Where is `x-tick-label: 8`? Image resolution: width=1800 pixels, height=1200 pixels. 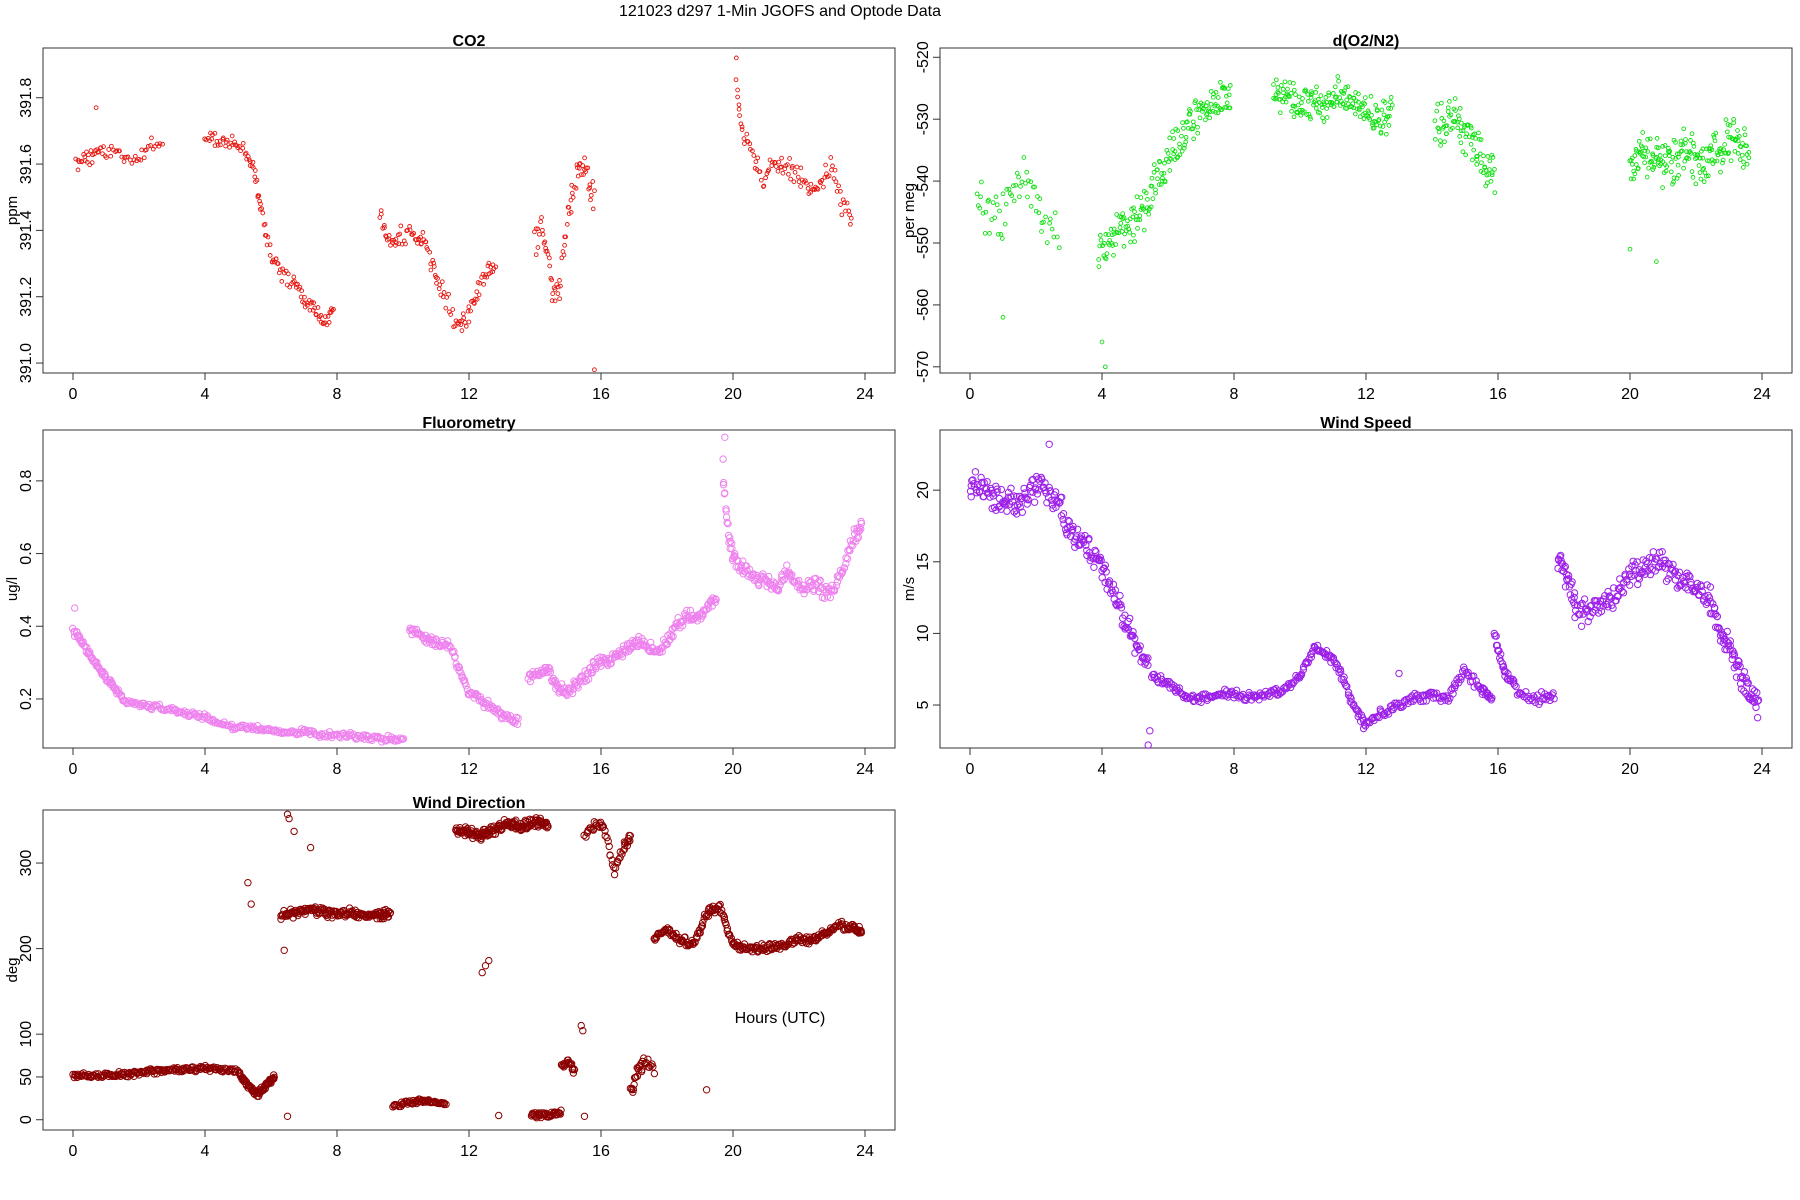
x-tick-label: 8 is located at coordinates (1234, 394).